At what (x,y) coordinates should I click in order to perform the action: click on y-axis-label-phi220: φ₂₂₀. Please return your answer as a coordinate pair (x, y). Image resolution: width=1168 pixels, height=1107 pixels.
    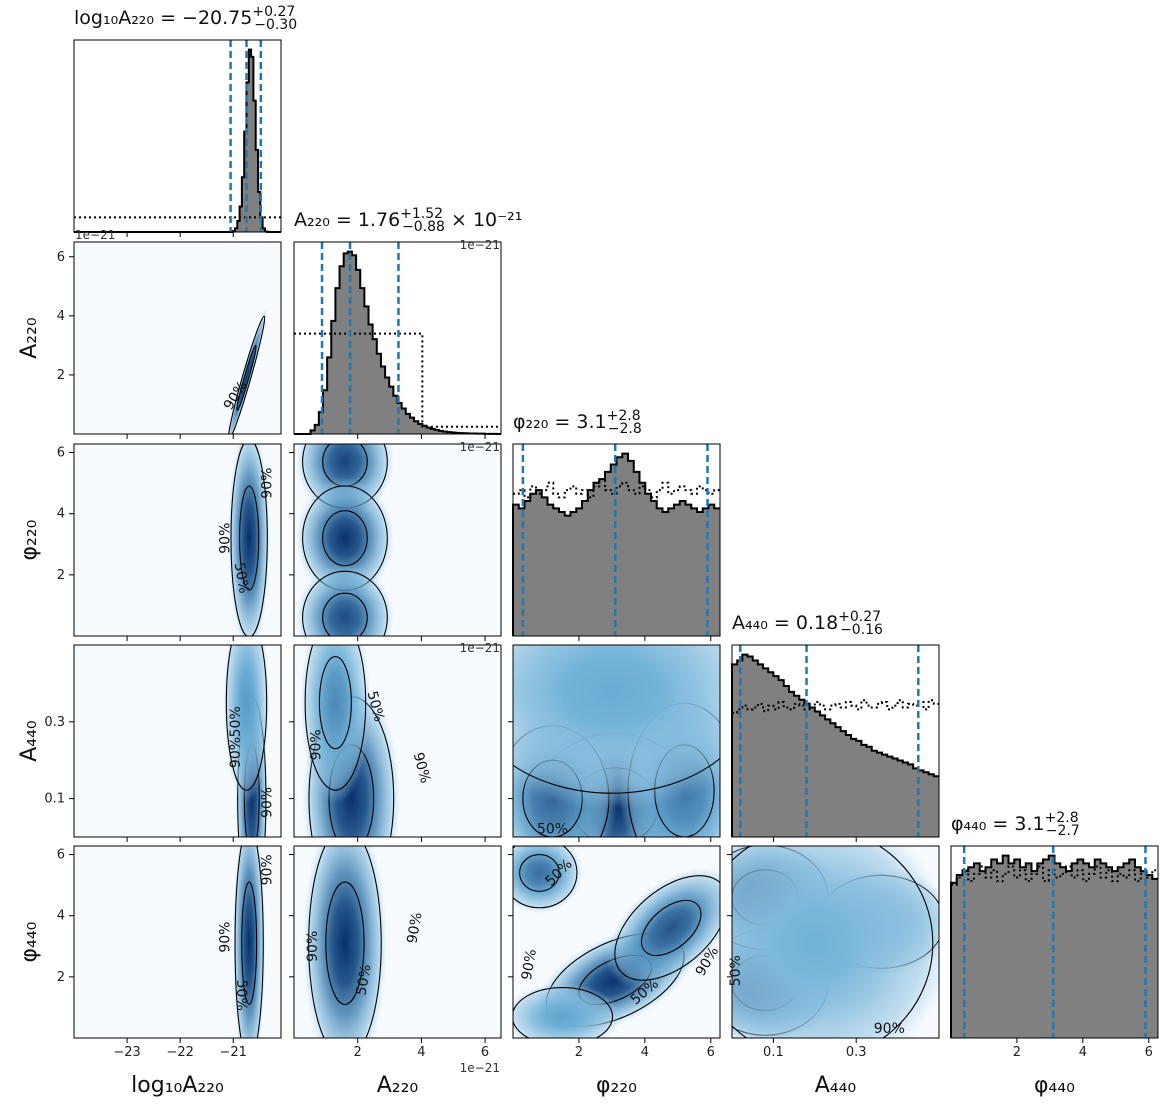
    Looking at the image, I should click on (29, 539).